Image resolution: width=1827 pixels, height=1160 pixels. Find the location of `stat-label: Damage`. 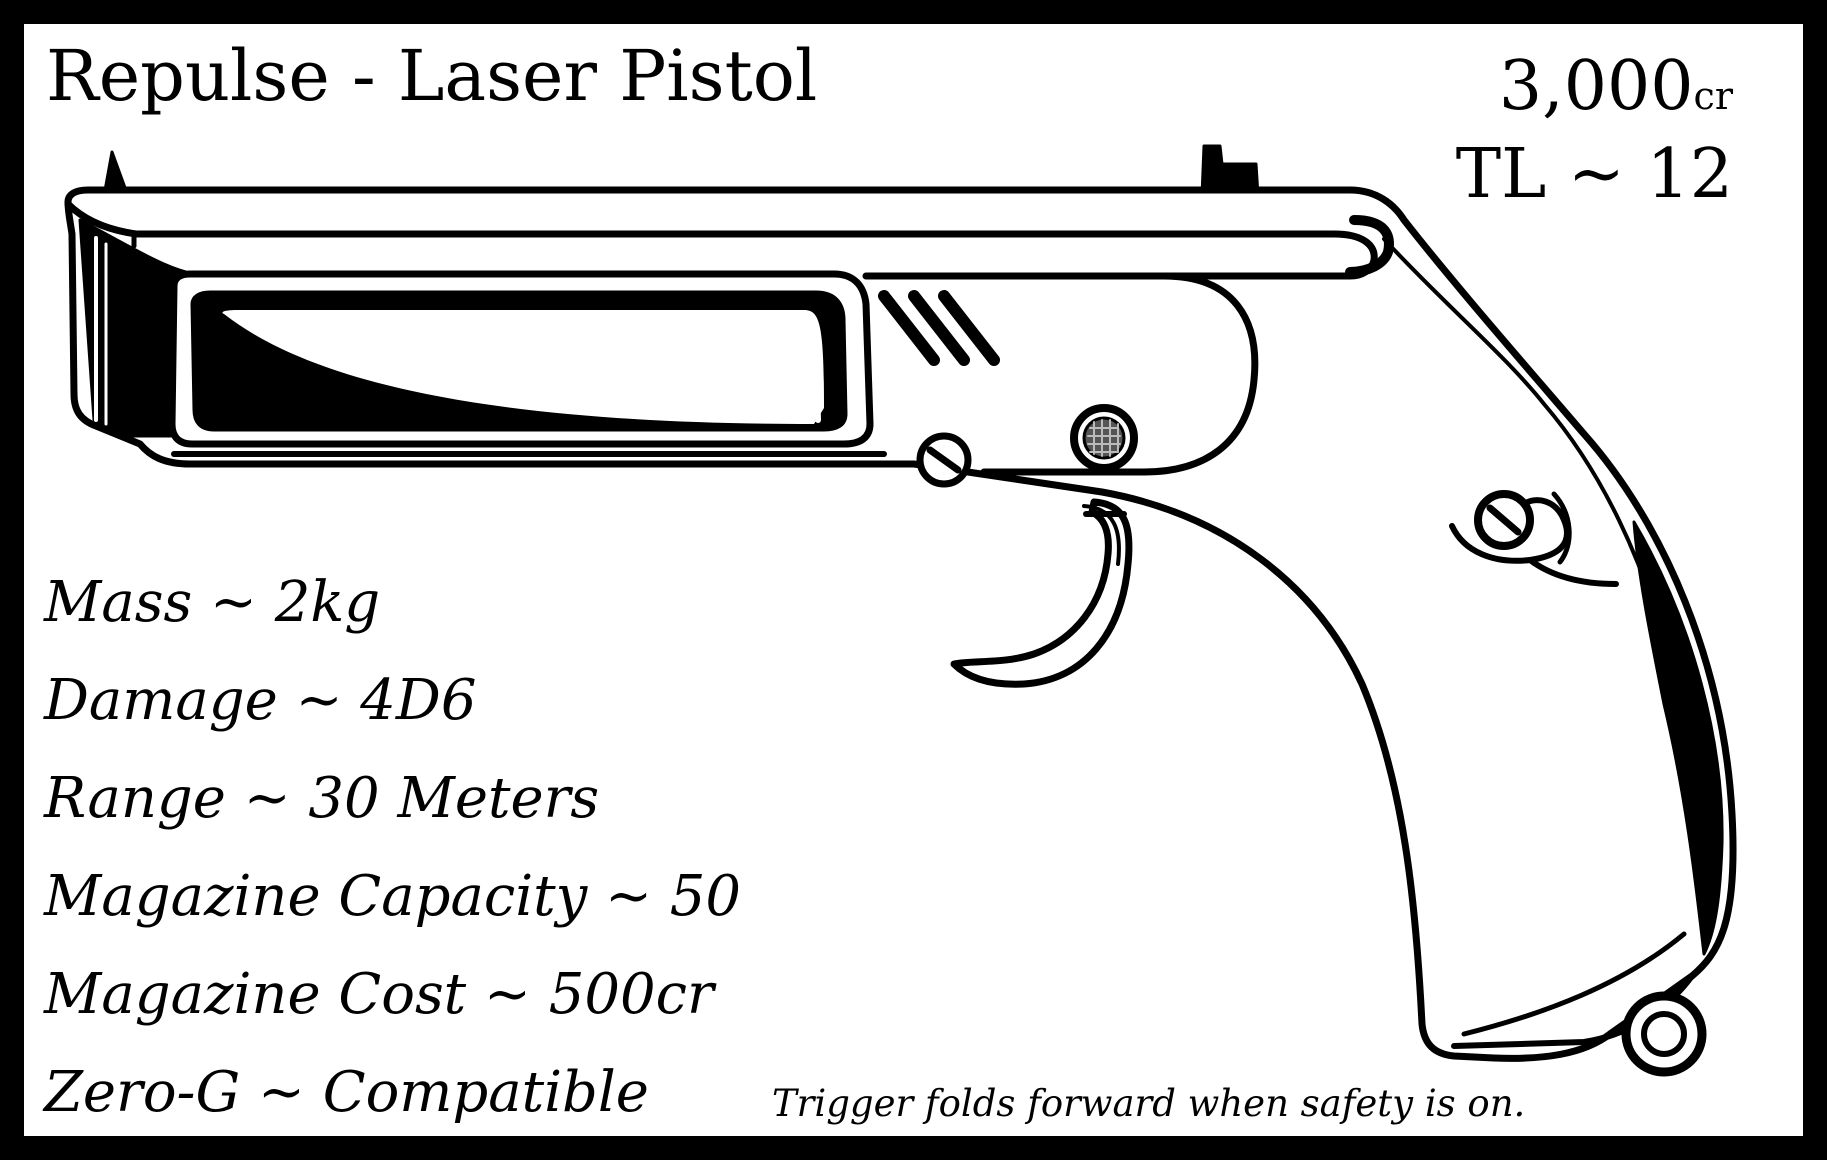

stat-label: Damage is located at coordinates (161, 700).